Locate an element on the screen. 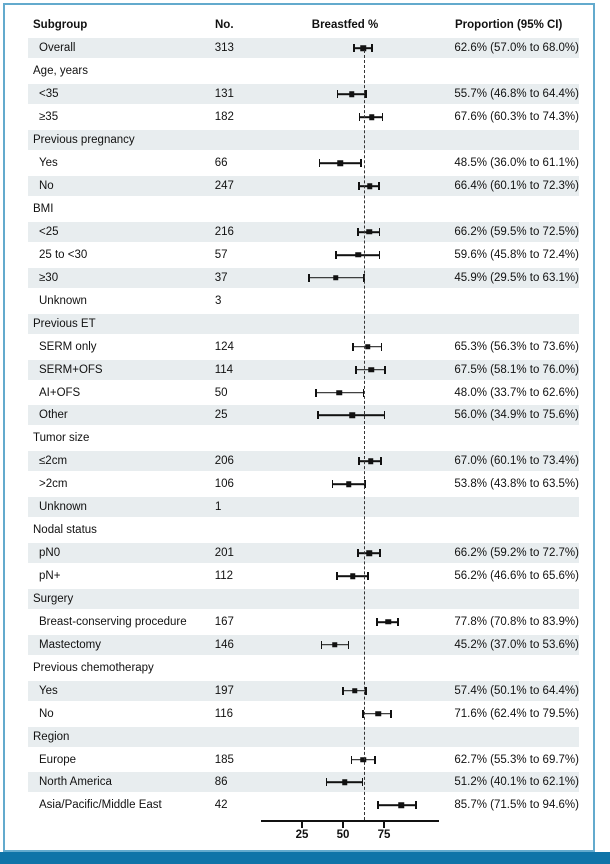 The width and height of the screenshot is (610, 864). n-value: 1 is located at coordinates (218, 507).